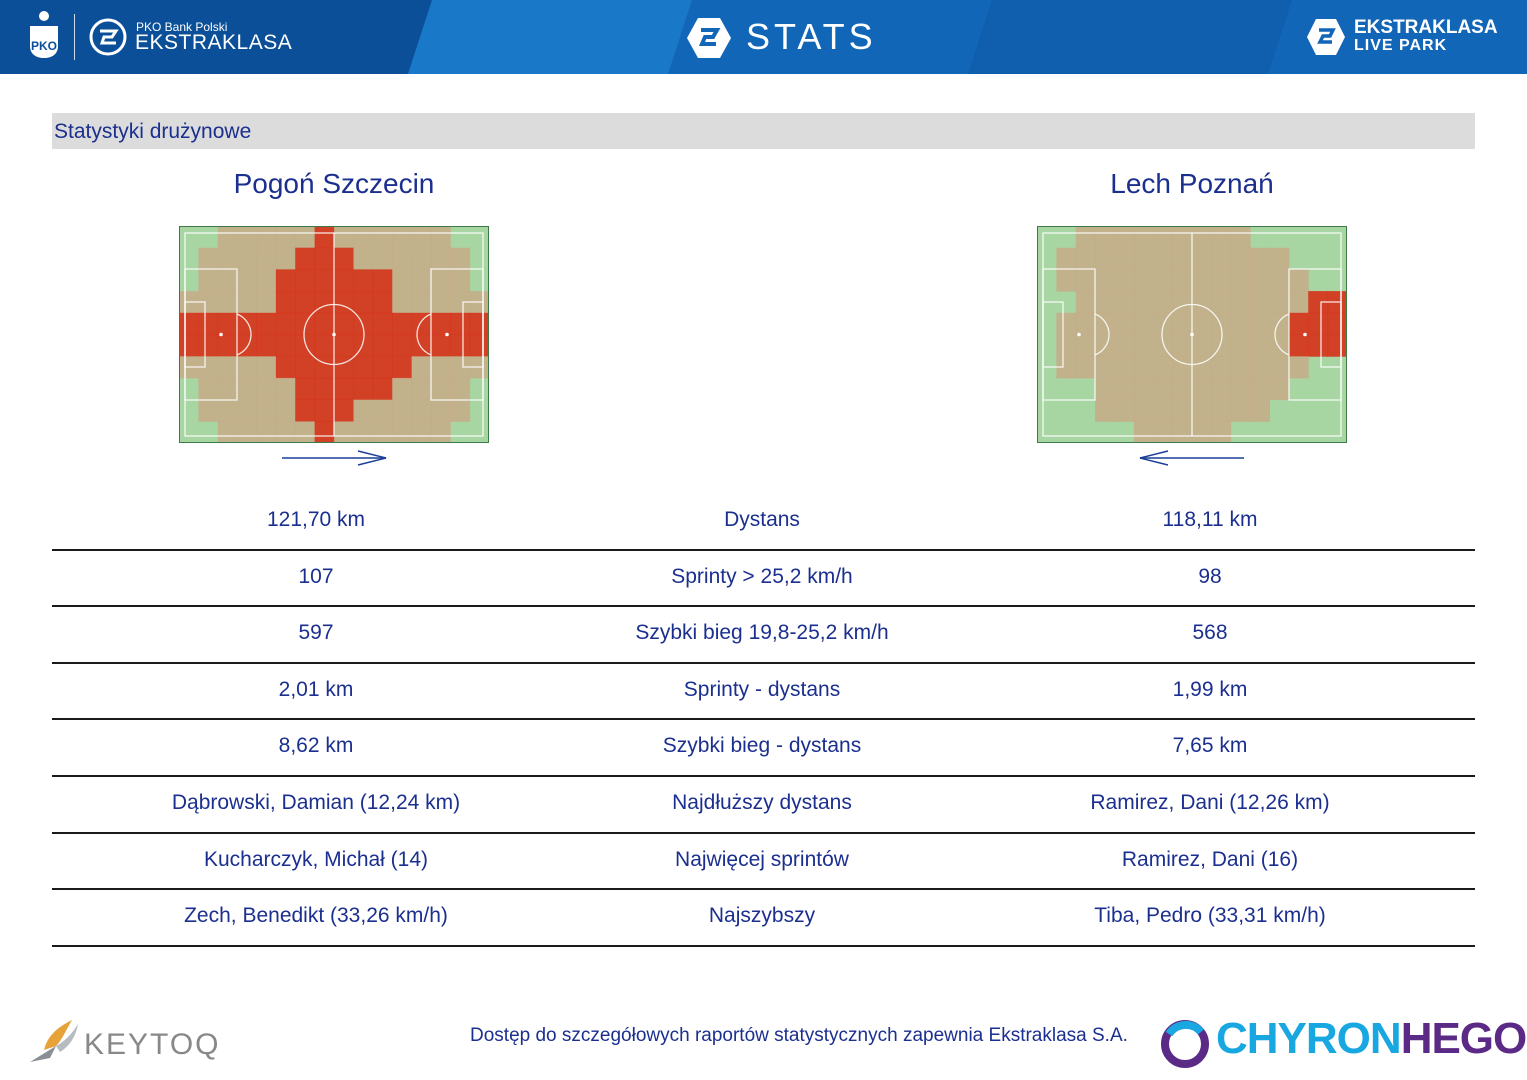 The height and width of the screenshot is (1080, 1527). What do you see at coordinates (473, 334) in the screenshot?
I see `goal-box-right` at bounding box center [473, 334].